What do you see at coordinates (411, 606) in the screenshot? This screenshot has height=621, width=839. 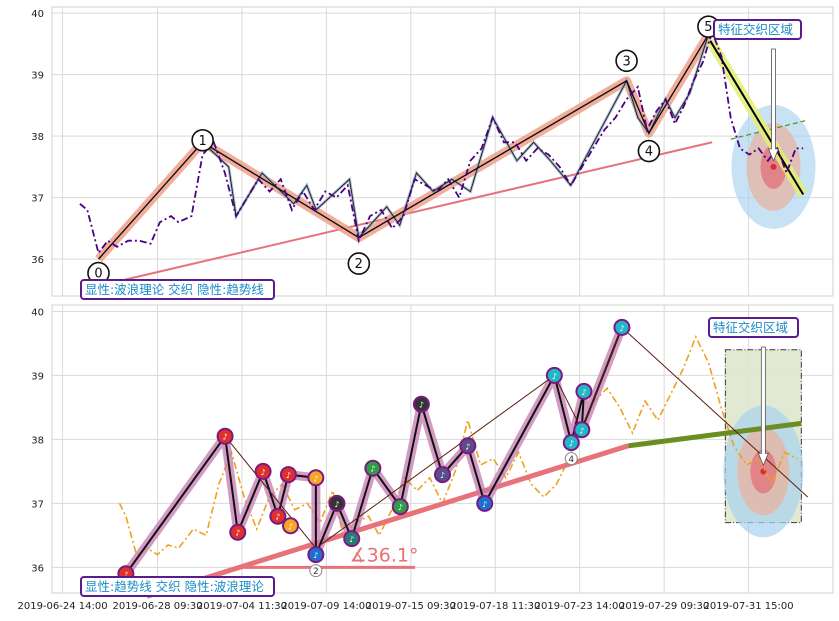 I see `x-tick-label: 2019-07-15 09:30` at bounding box center [411, 606].